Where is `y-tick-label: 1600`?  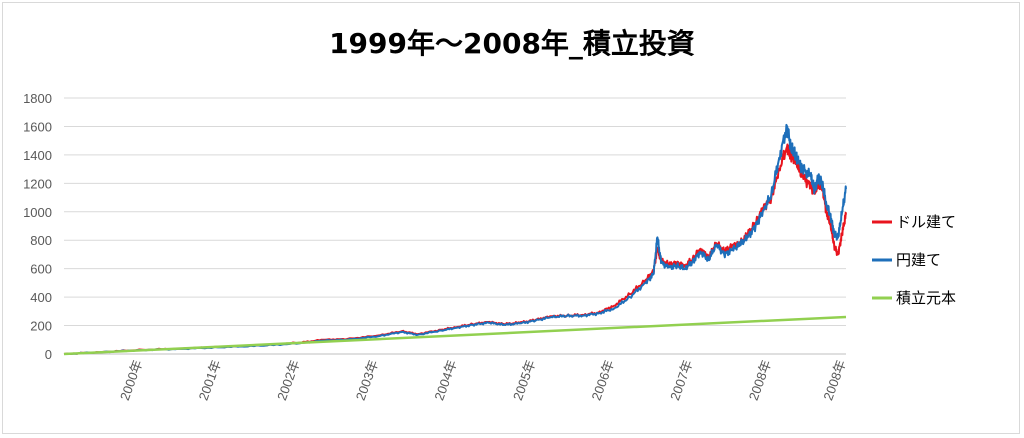
y-tick-label: 1600 is located at coordinates (37, 126).